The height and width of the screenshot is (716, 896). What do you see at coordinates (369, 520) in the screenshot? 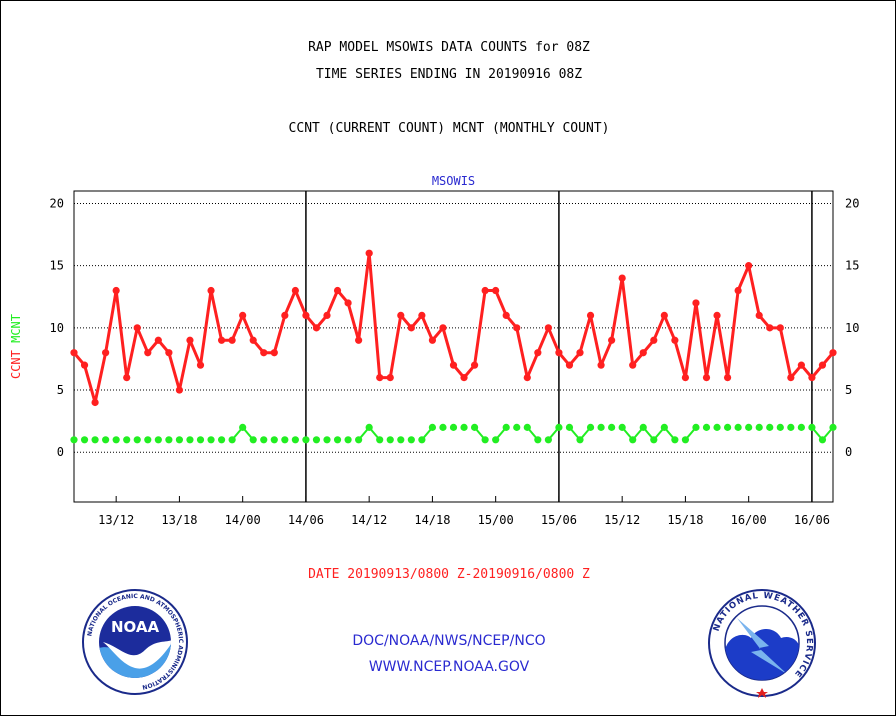
I see `x-tick-label: 14/12` at bounding box center [369, 520].